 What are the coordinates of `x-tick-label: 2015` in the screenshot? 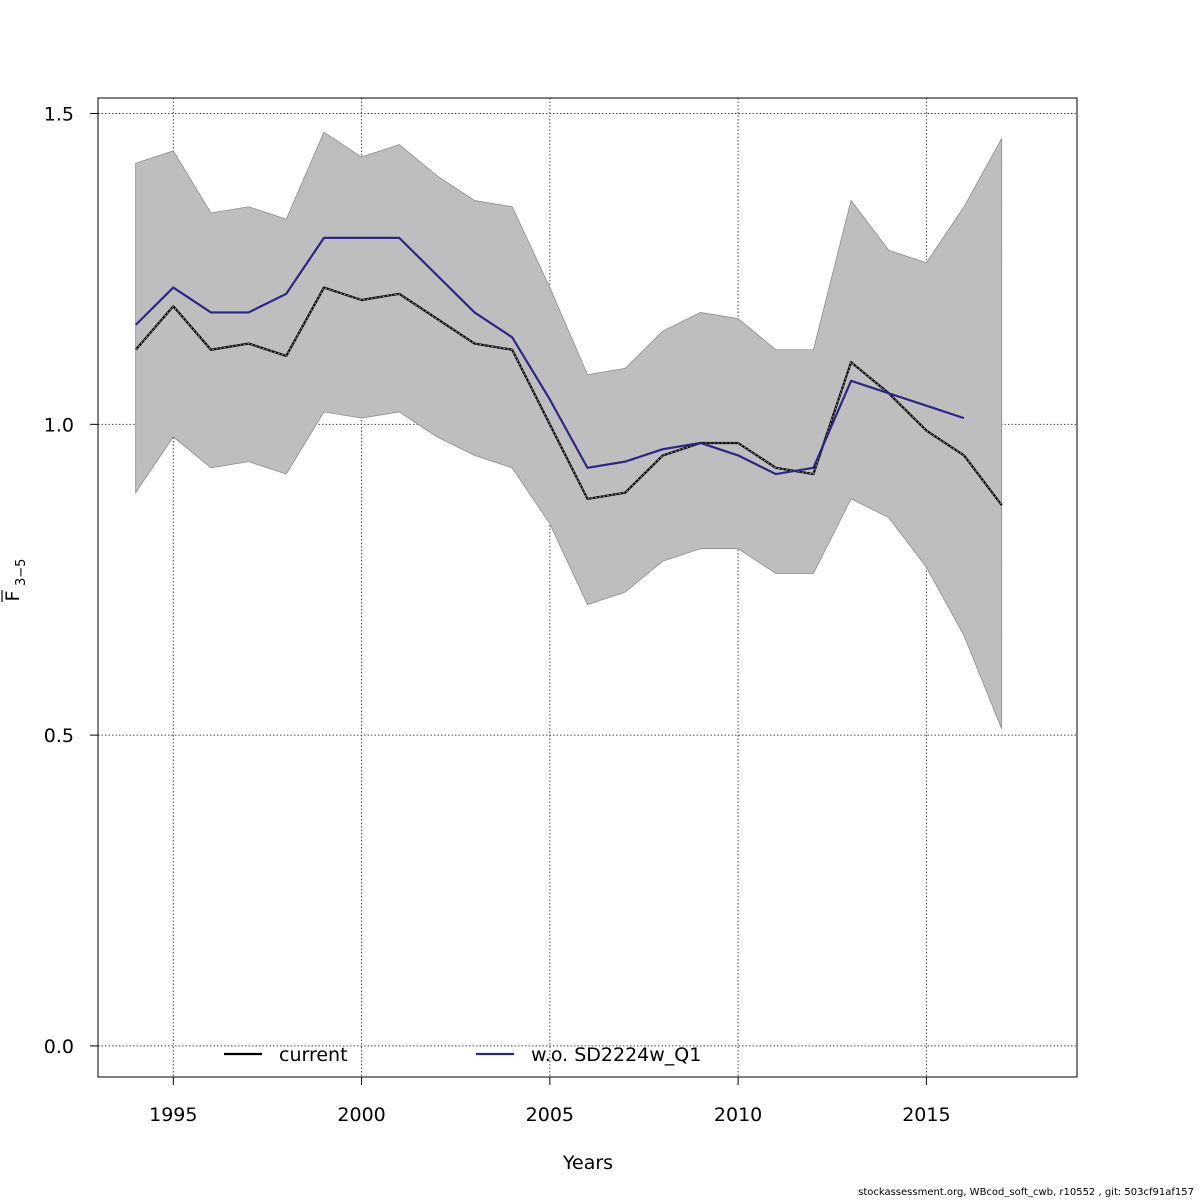 It's located at (926, 1115).